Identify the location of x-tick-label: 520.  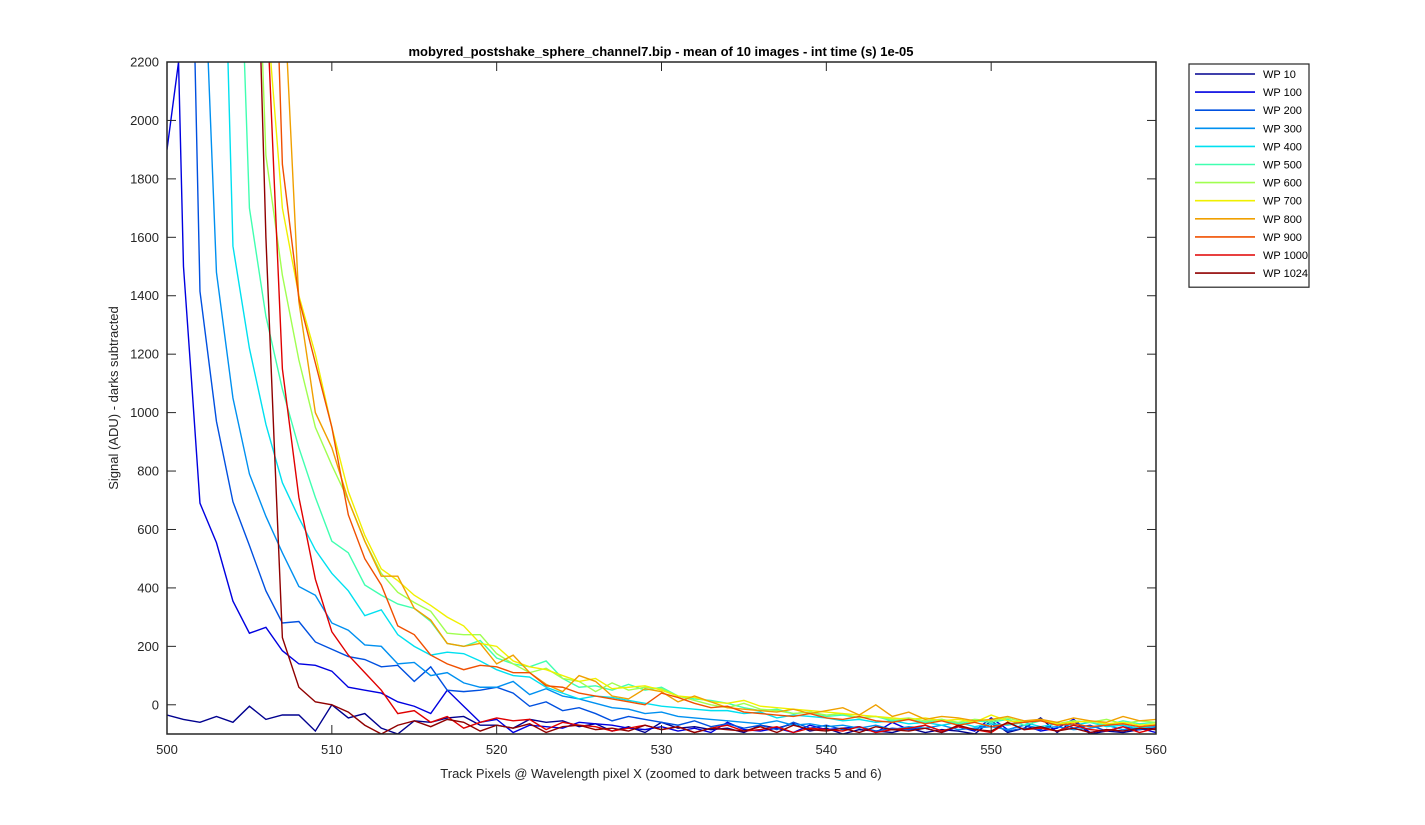
(497, 749).